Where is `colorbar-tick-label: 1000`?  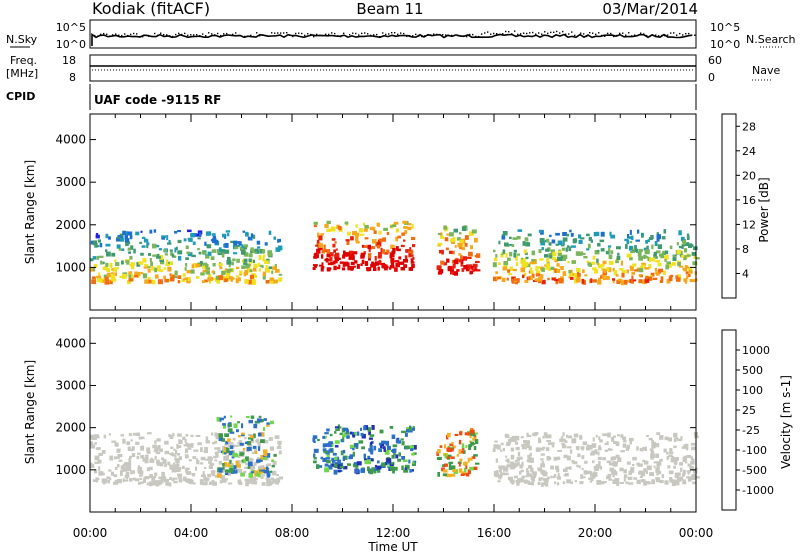 colorbar-tick-label: 1000 is located at coordinates (756, 350).